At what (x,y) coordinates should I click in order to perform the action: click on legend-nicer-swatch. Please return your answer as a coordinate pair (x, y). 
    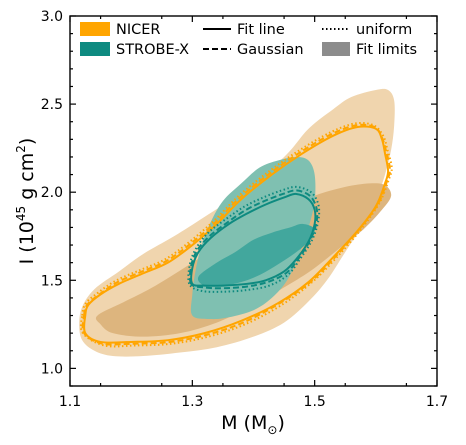
    Looking at the image, I should click on (95, 29).